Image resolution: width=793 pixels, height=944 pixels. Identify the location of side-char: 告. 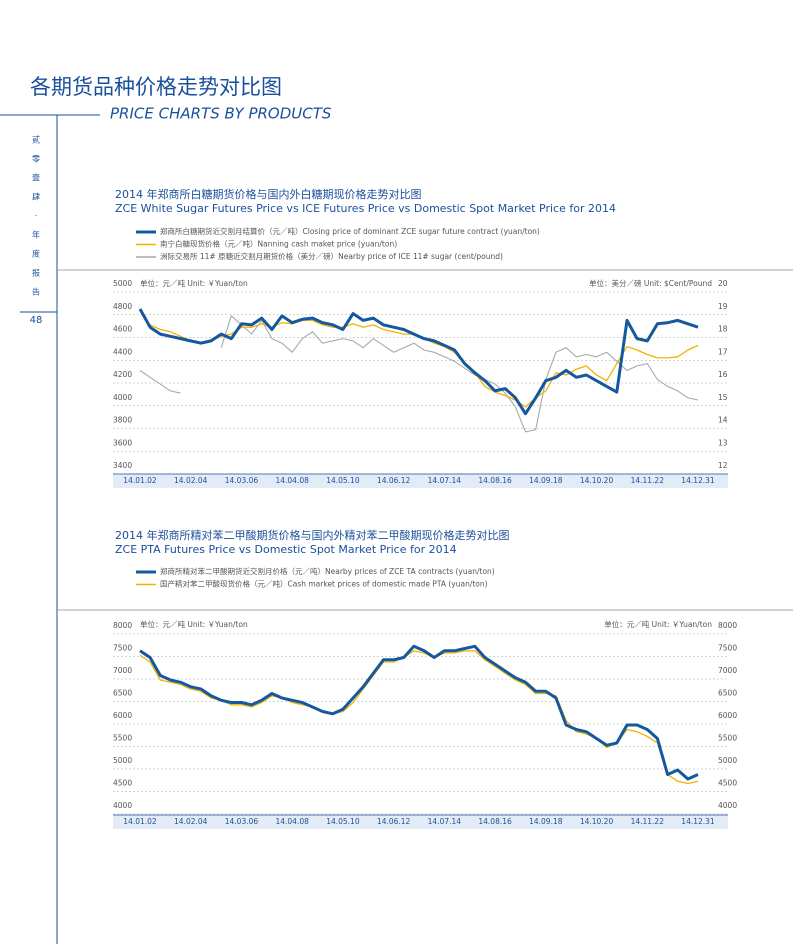
(36, 292).